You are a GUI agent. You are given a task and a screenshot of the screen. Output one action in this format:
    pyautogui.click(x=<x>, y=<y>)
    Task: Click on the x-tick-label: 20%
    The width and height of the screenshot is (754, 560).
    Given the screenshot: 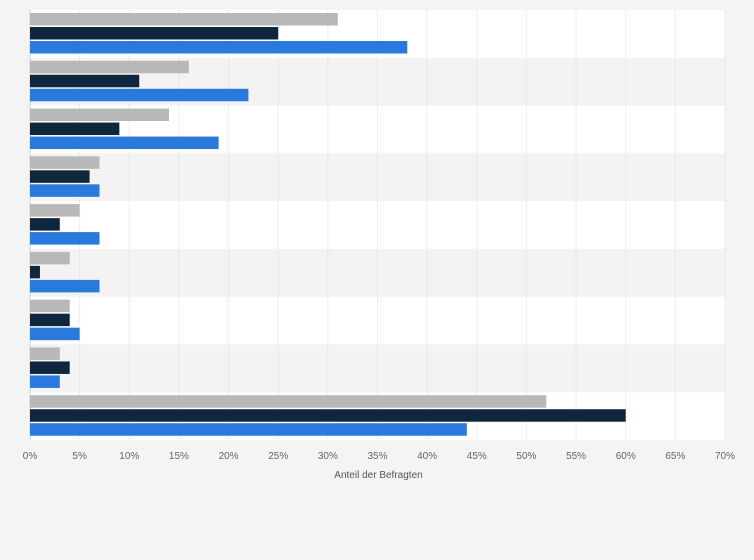 What is the action you would take?
    pyautogui.click(x=229, y=456)
    